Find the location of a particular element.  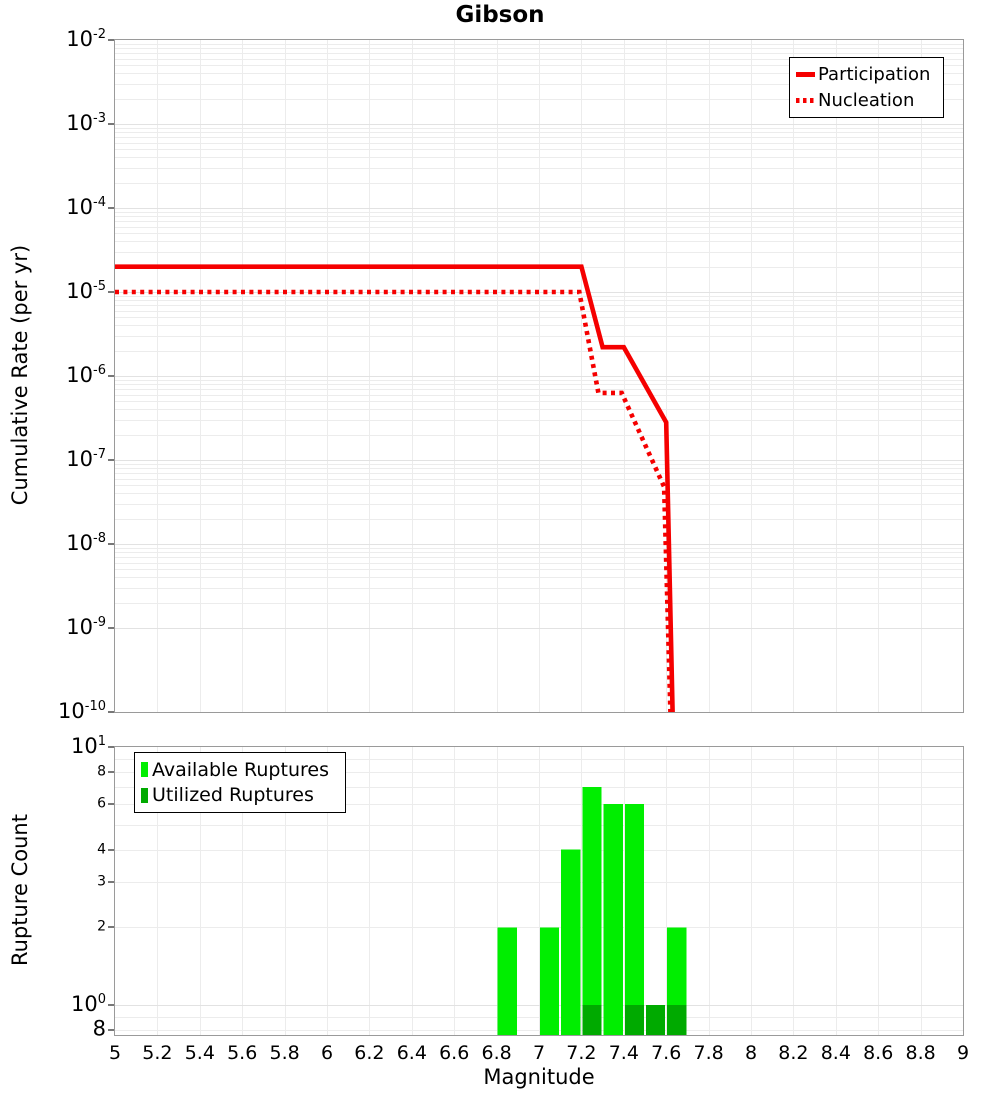

legend-label: Participation is located at coordinates (874, 75).